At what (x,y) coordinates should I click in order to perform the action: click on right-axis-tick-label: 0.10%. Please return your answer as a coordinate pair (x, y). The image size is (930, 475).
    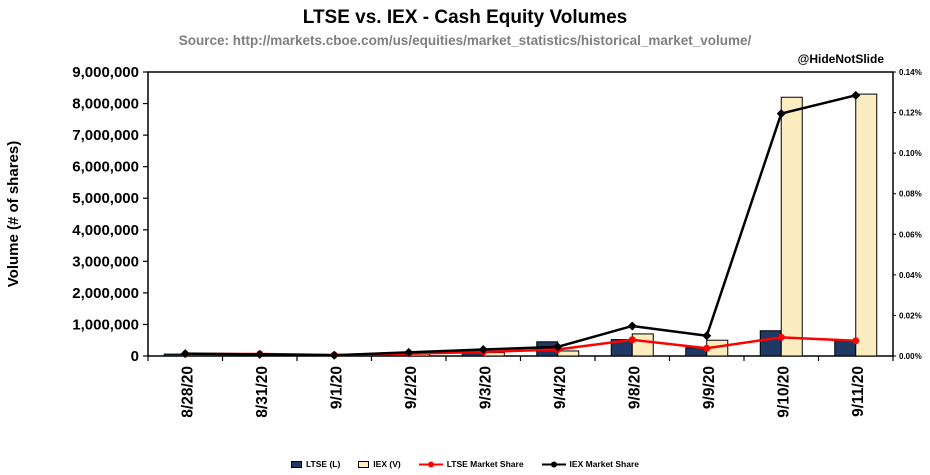
    Looking at the image, I should click on (910, 153).